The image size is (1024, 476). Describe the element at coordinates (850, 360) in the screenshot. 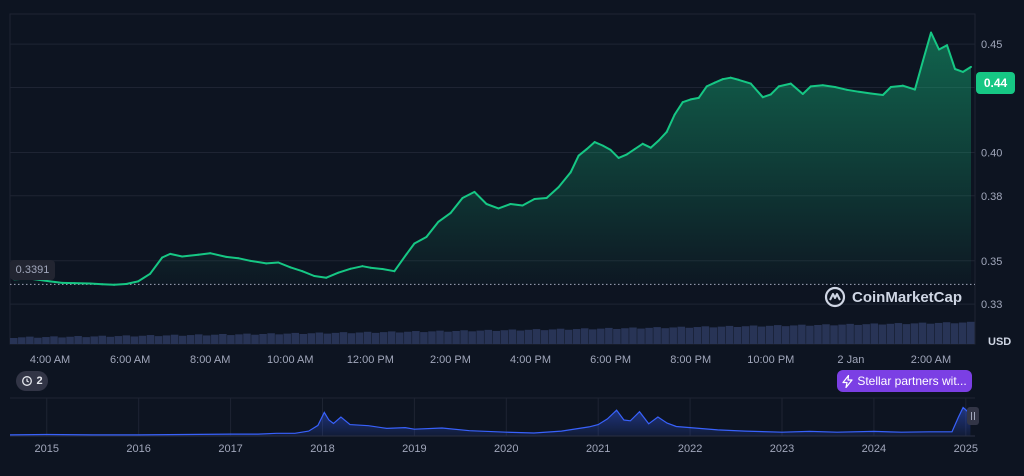

I see `x-tick-label: 2 Jan` at that location.